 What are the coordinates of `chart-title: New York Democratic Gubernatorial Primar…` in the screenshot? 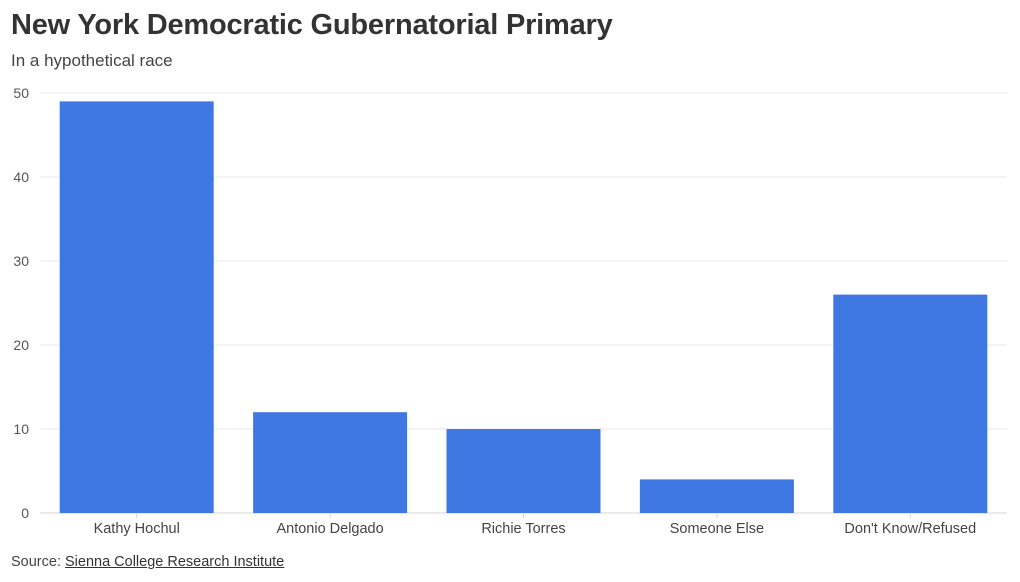 It's located at (312, 25).